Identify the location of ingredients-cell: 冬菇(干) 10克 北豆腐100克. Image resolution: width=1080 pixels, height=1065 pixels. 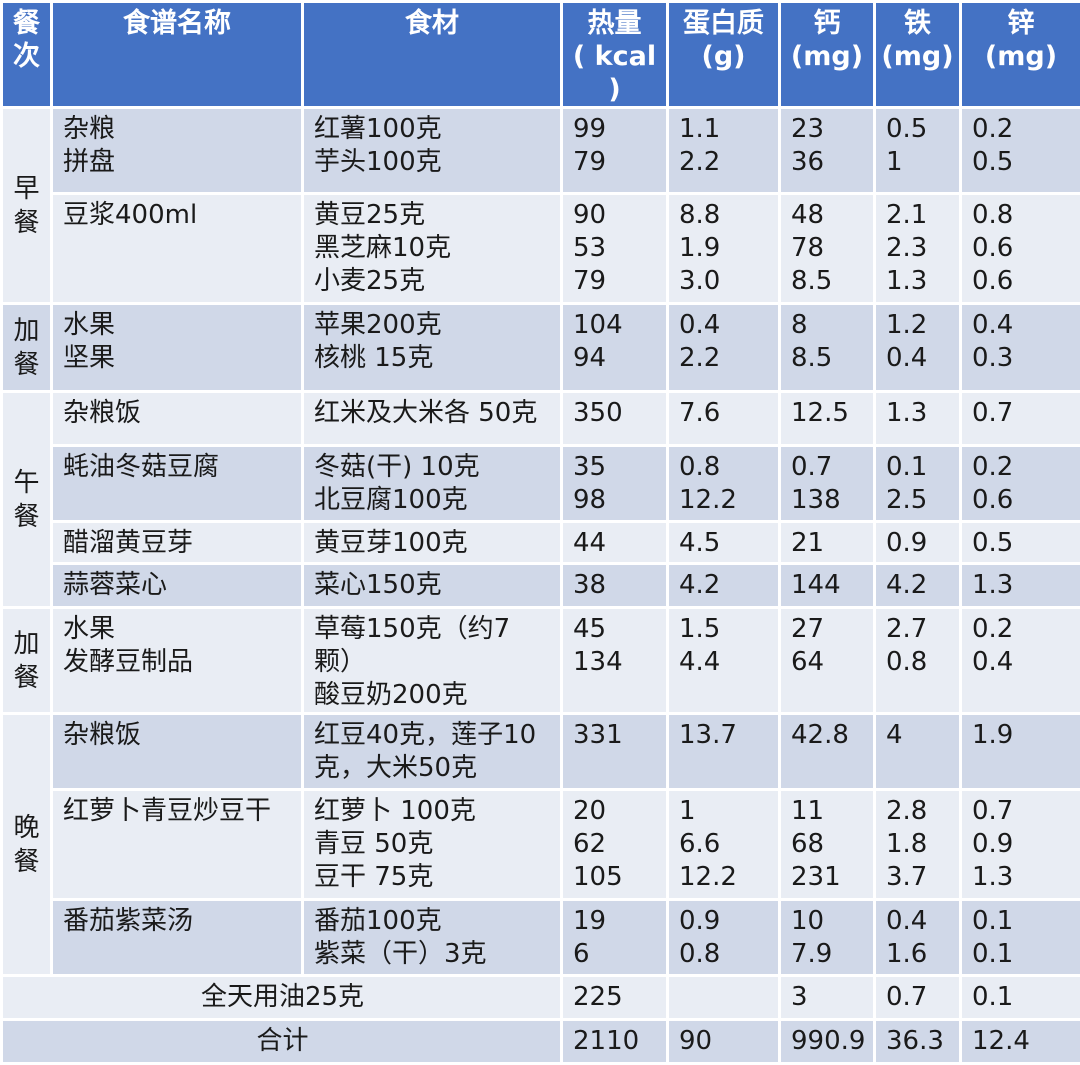
(432, 484).